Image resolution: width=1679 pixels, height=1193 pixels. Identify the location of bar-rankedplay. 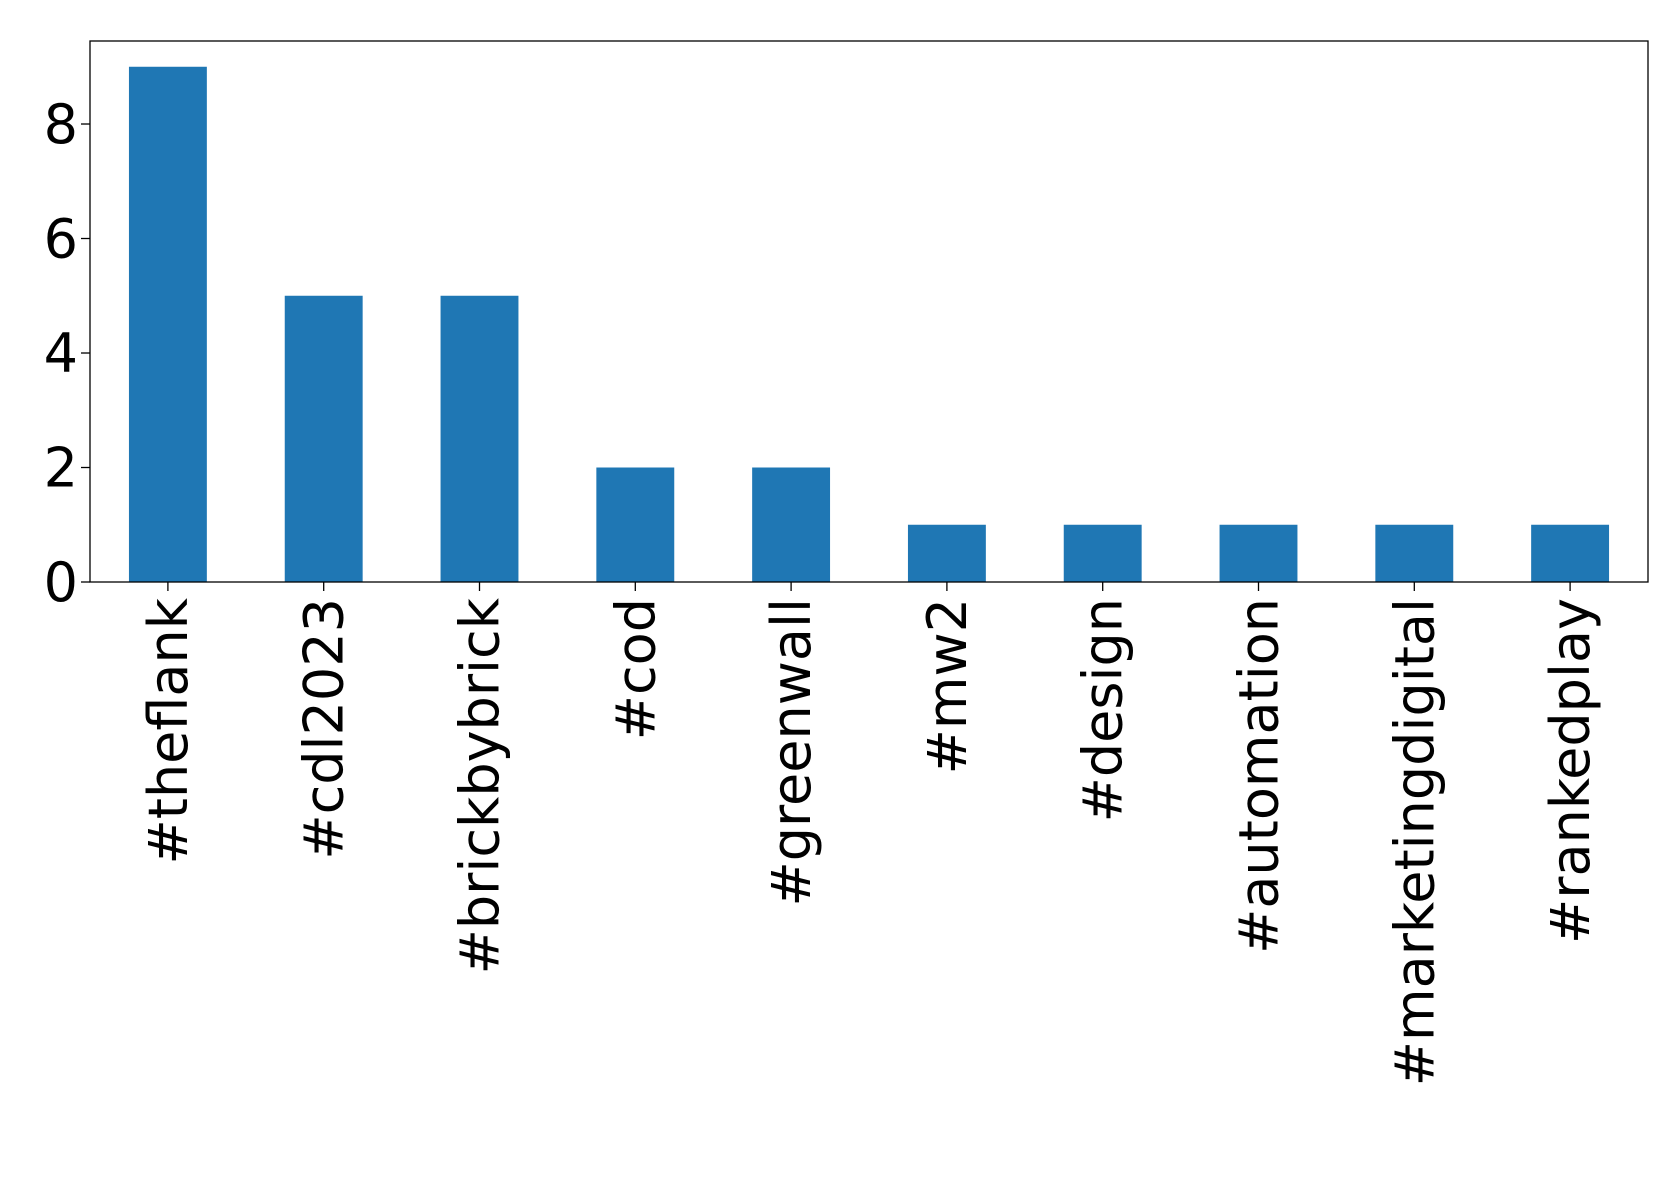
(1570, 553).